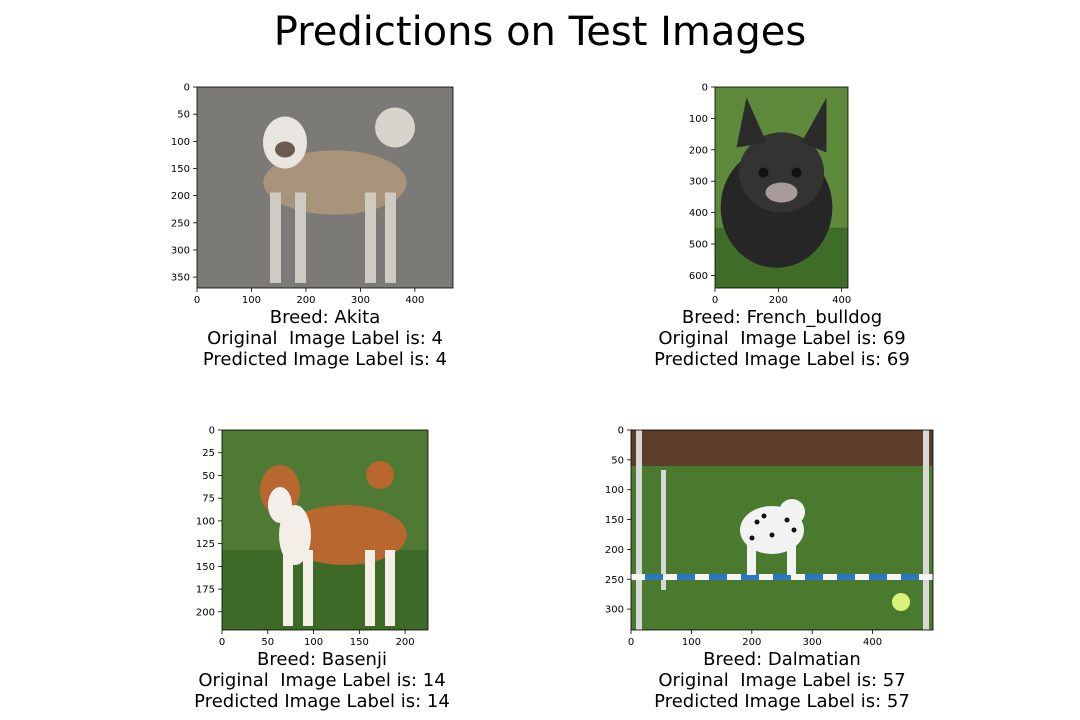 This screenshot has height=720, width=1080. What do you see at coordinates (325, 338) in the screenshot?
I see `caption-line-2: Original Image Label is: 4` at bounding box center [325, 338].